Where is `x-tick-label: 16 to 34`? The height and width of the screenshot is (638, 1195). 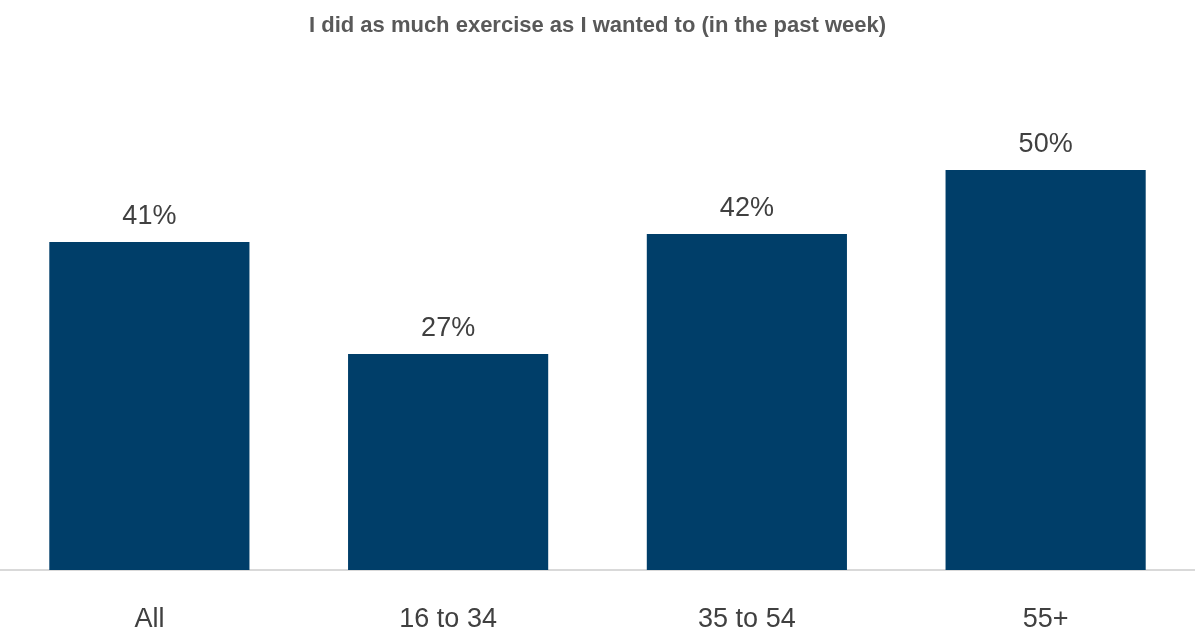 x-tick-label: 16 to 34 is located at coordinates (448, 617).